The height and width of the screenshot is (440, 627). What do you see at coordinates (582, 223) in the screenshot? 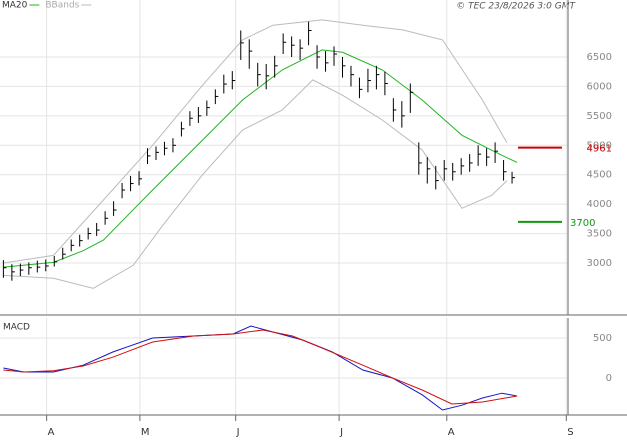
I see `level-label: 3700` at bounding box center [582, 223].